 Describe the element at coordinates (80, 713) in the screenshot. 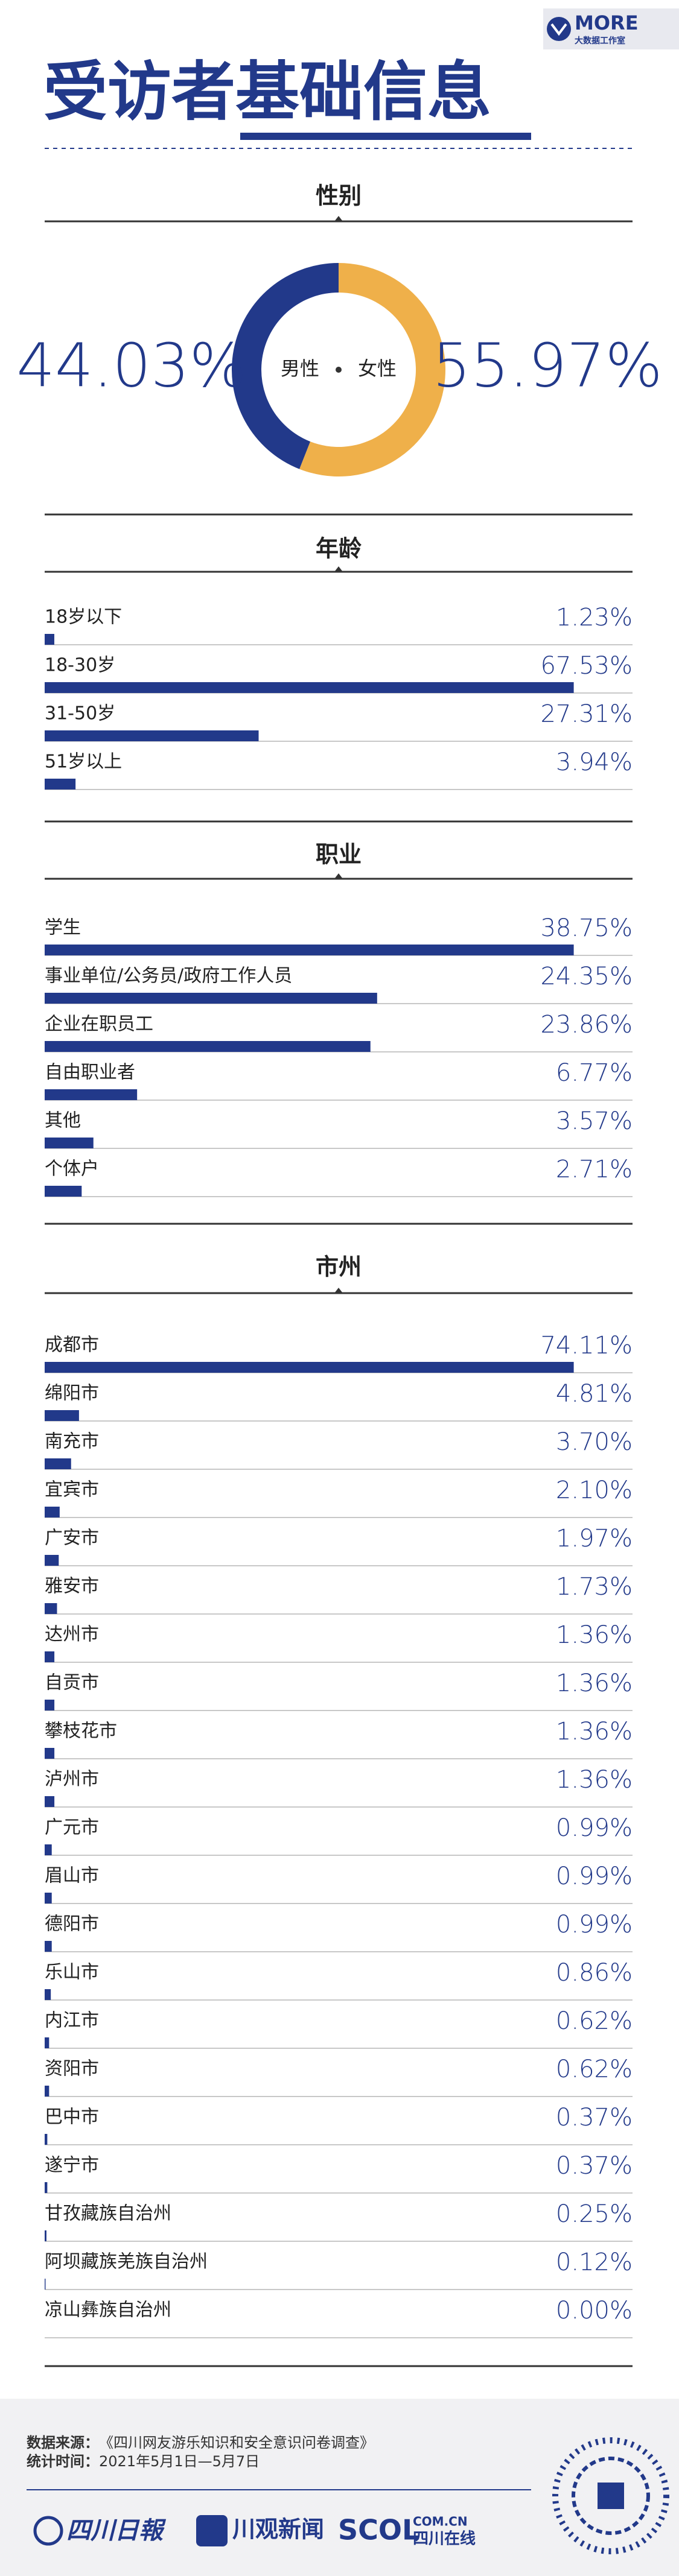

I see `category-label: 31-50岁` at that location.